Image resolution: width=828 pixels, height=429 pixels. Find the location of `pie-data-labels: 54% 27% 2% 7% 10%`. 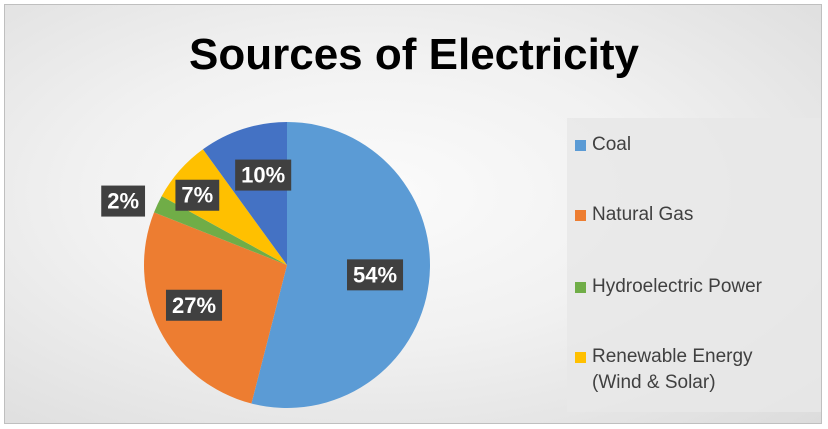

pie-data-labels: 54% 27% 2% 7% 10% is located at coordinates (252, 240).